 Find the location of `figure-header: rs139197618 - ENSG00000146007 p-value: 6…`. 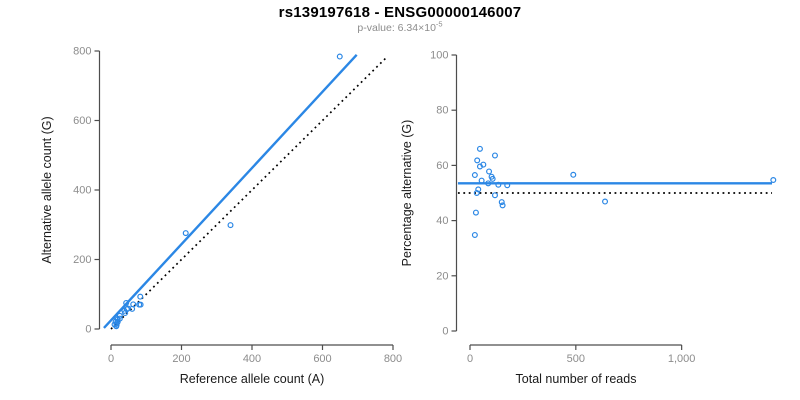

figure-header: rs139197618 - ENSG00000146007 p-value: 6… is located at coordinates (400, 17).